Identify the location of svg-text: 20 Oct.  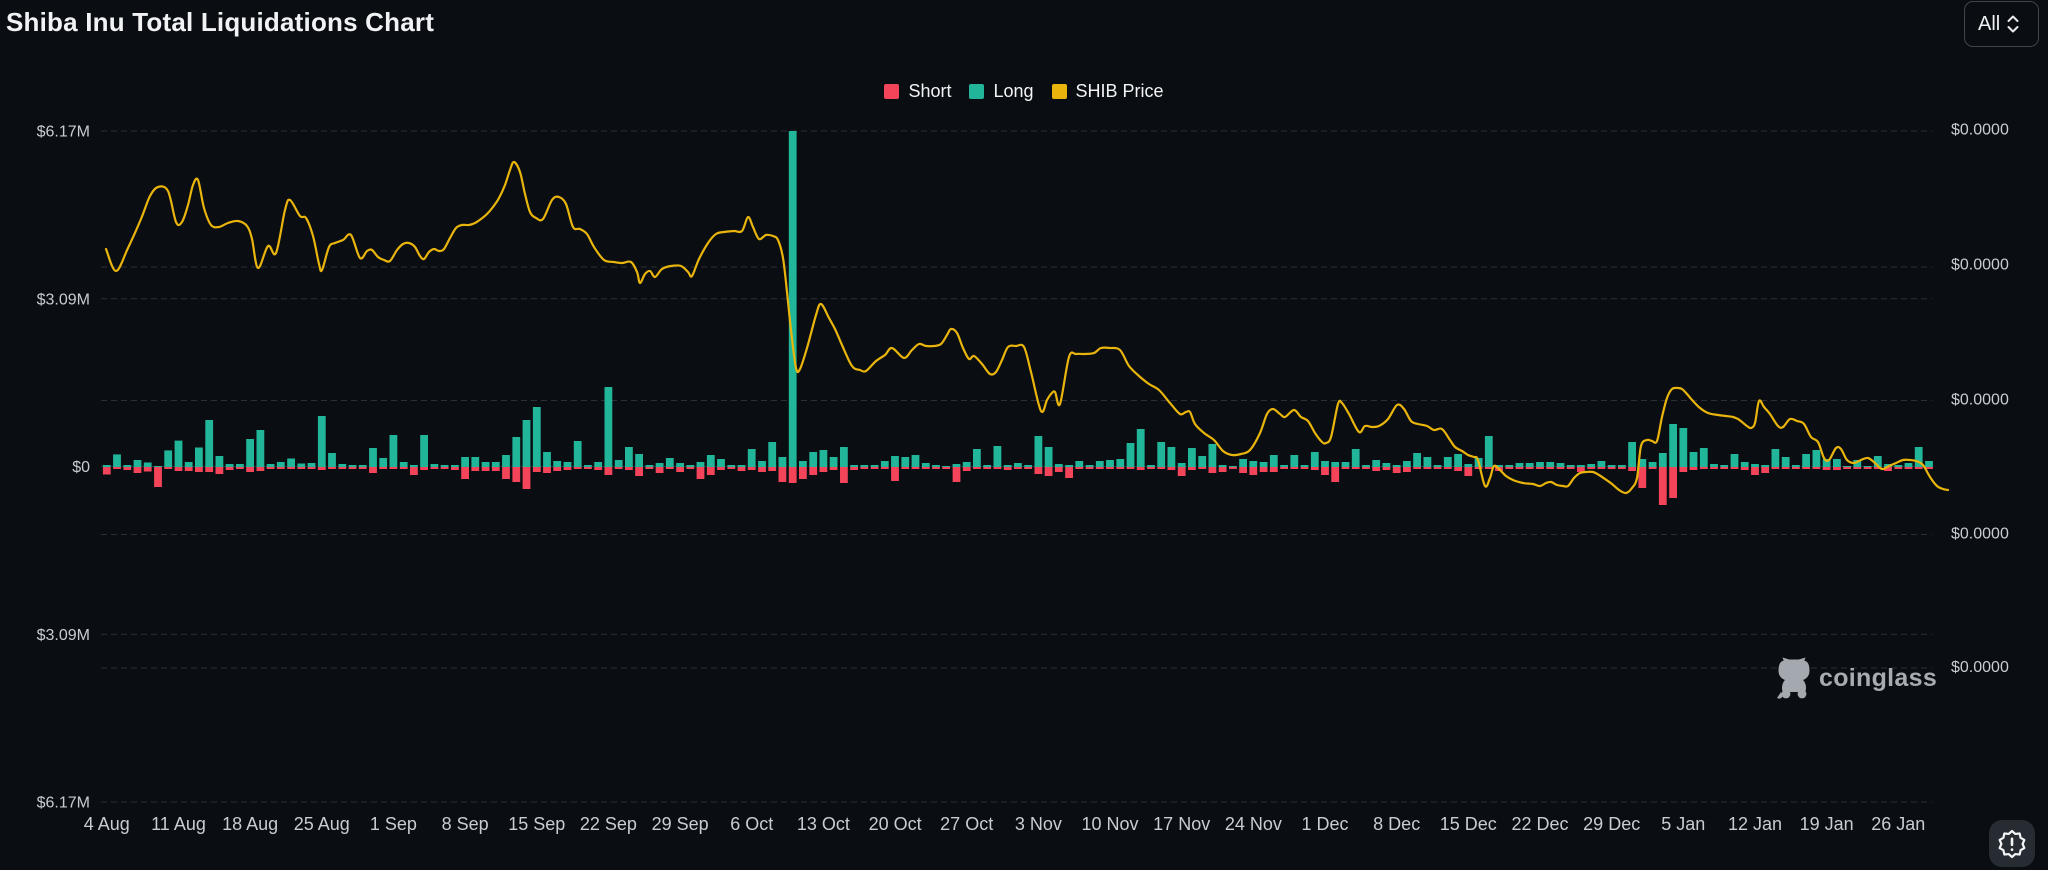
(895, 824).